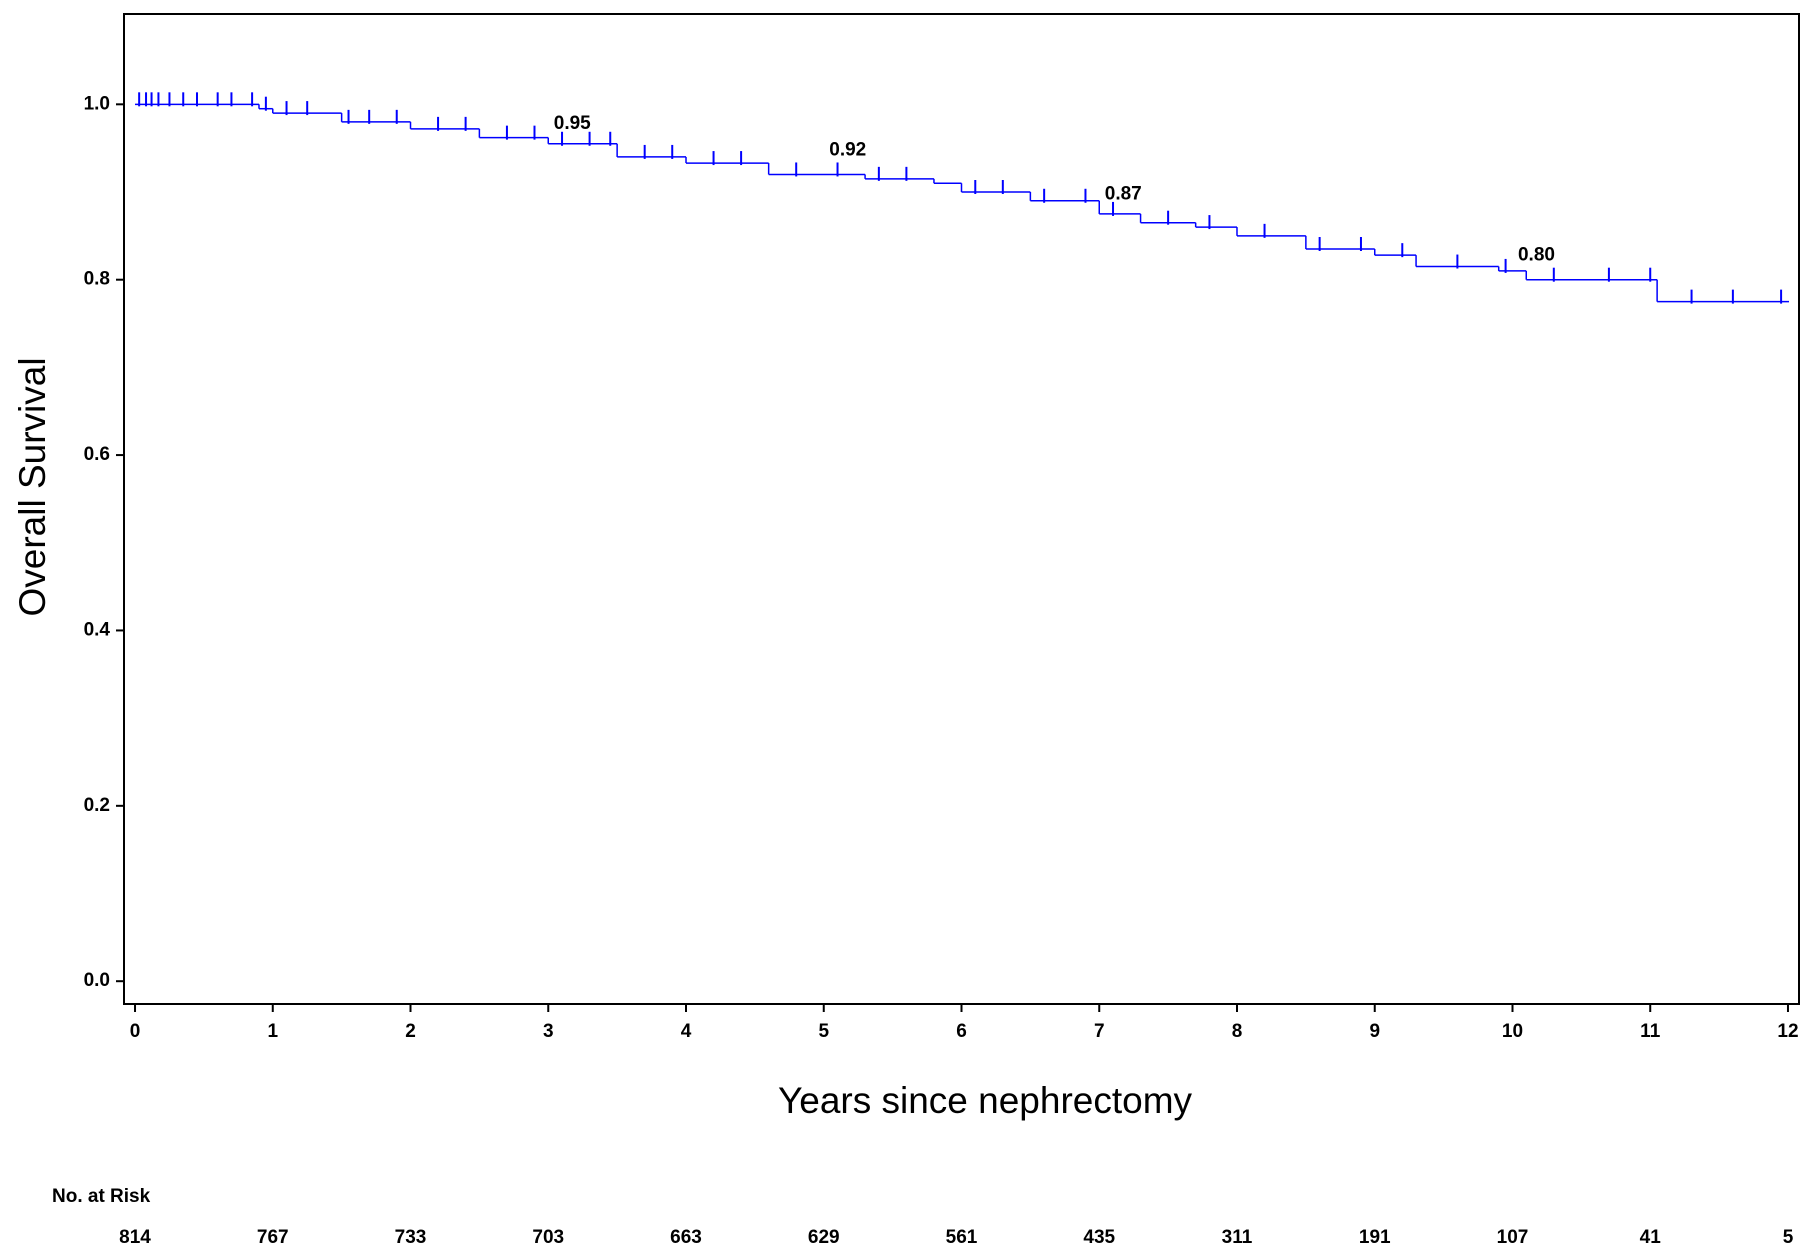 This screenshot has height=1251, width=1805. What do you see at coordinates (97, 454) in the screenshot?
I see `y-tick-label: 0.6` at bounding box center [97, 454].